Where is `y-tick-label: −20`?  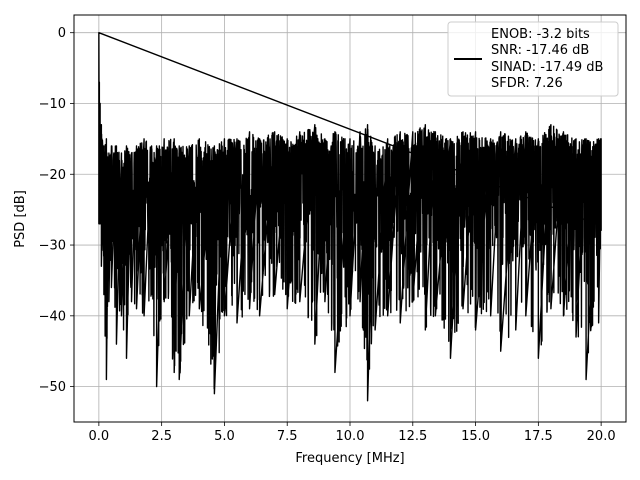
y-tick-label: −20 is located at coordinates (52, 175).